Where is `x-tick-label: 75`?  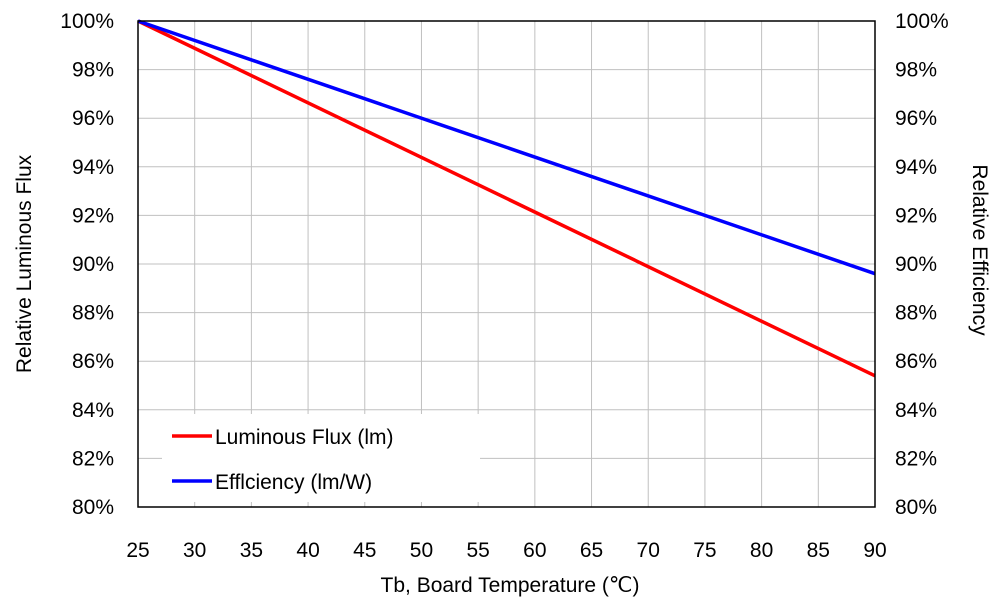
x-tick-label: 75 is located at coordinates (704, 550).